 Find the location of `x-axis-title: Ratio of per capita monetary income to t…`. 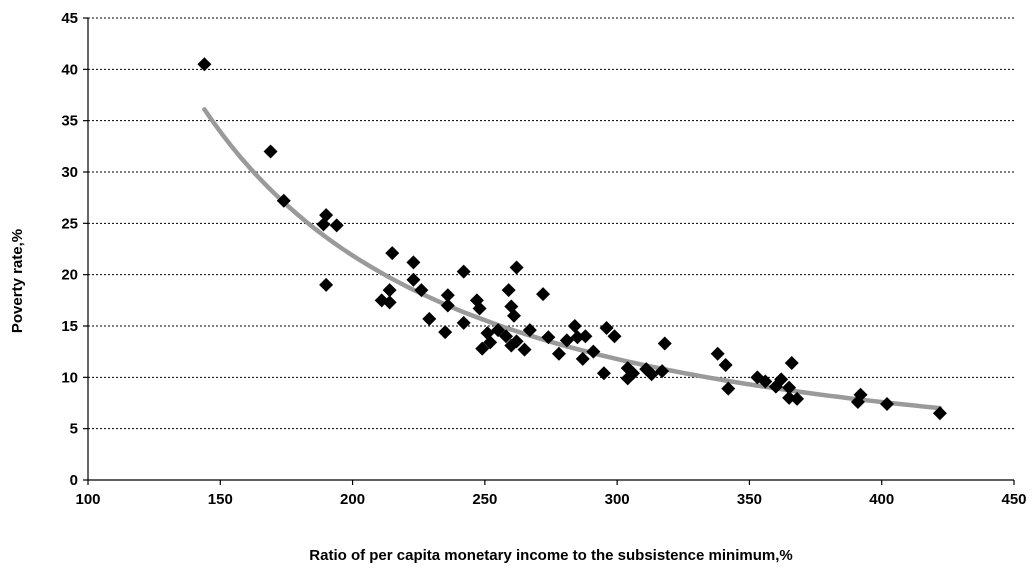

x-axis-title: Ratio of per capita monetary income to t… is located at coordinates (550, 555).